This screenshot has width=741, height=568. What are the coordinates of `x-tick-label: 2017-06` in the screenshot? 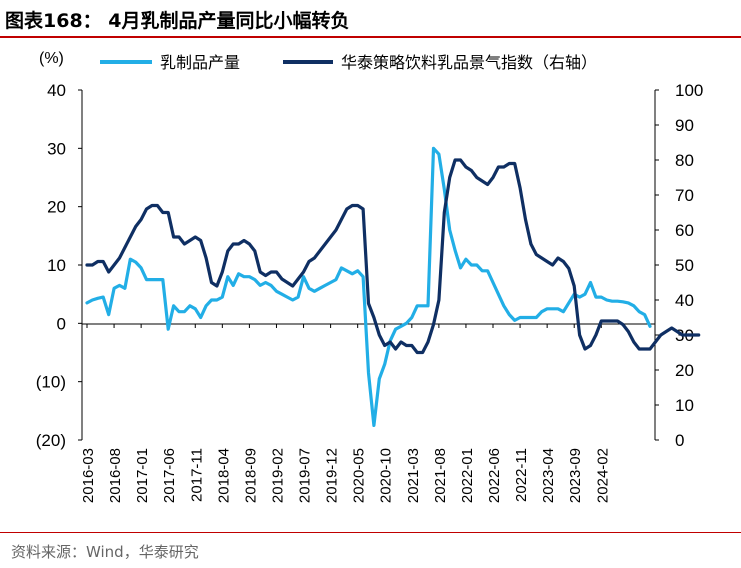 It's located at (169, 475).